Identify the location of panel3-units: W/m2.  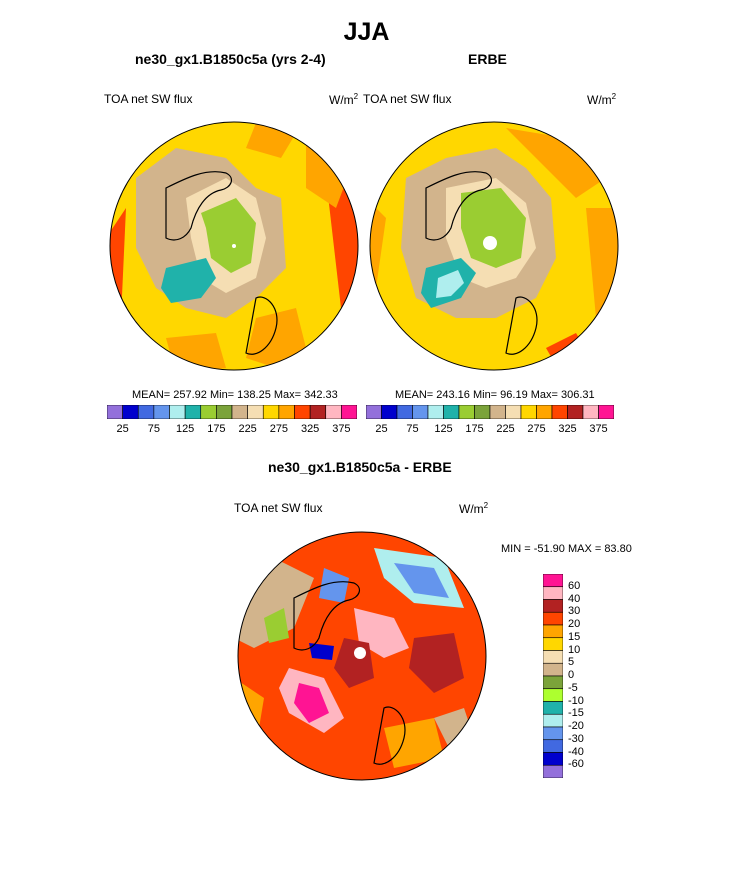
(474, 508).